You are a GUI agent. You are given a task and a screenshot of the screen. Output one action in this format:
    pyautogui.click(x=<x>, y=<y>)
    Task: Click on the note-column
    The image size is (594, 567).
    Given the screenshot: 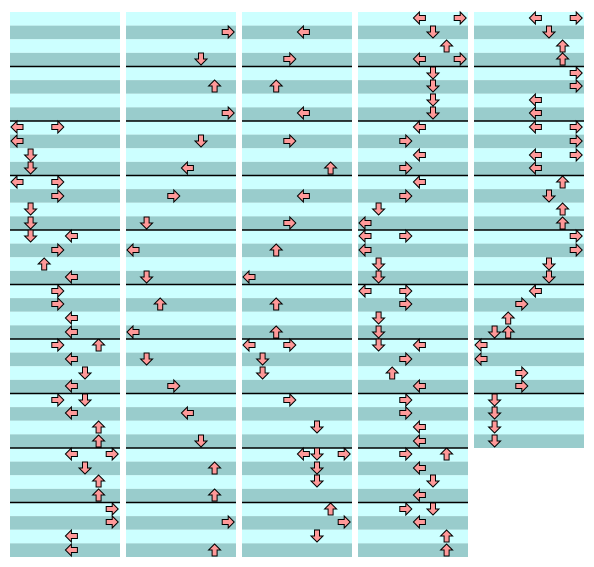 What is the action you would take?
    pyautogui.click(x=528, y=229)
    